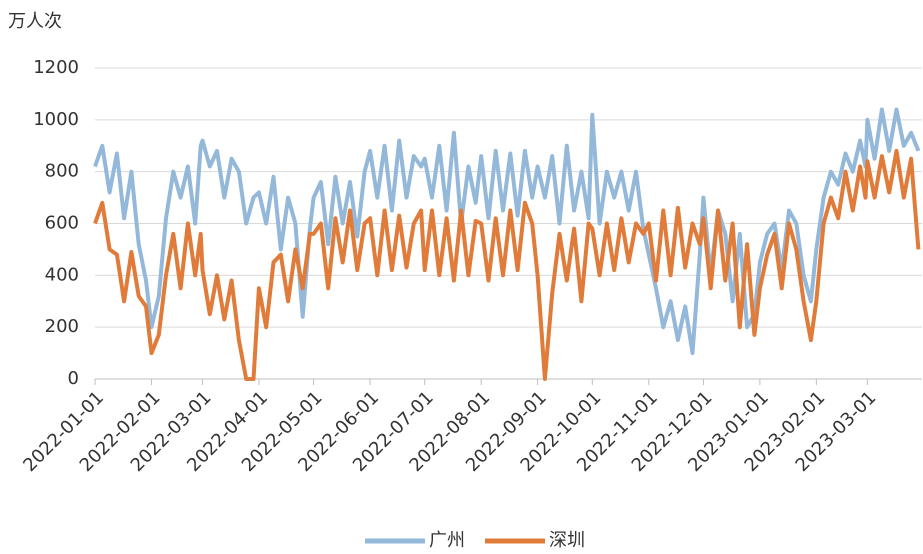  I want to click on y-tick-label: 200, so click(62, 326).